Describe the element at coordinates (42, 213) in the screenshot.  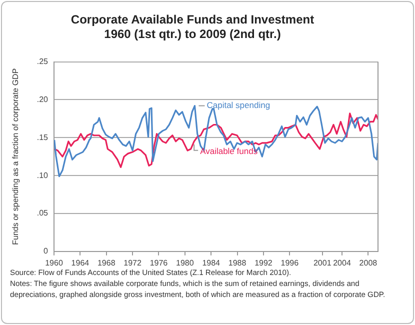
I see `y-tick-label: .05` at that location.